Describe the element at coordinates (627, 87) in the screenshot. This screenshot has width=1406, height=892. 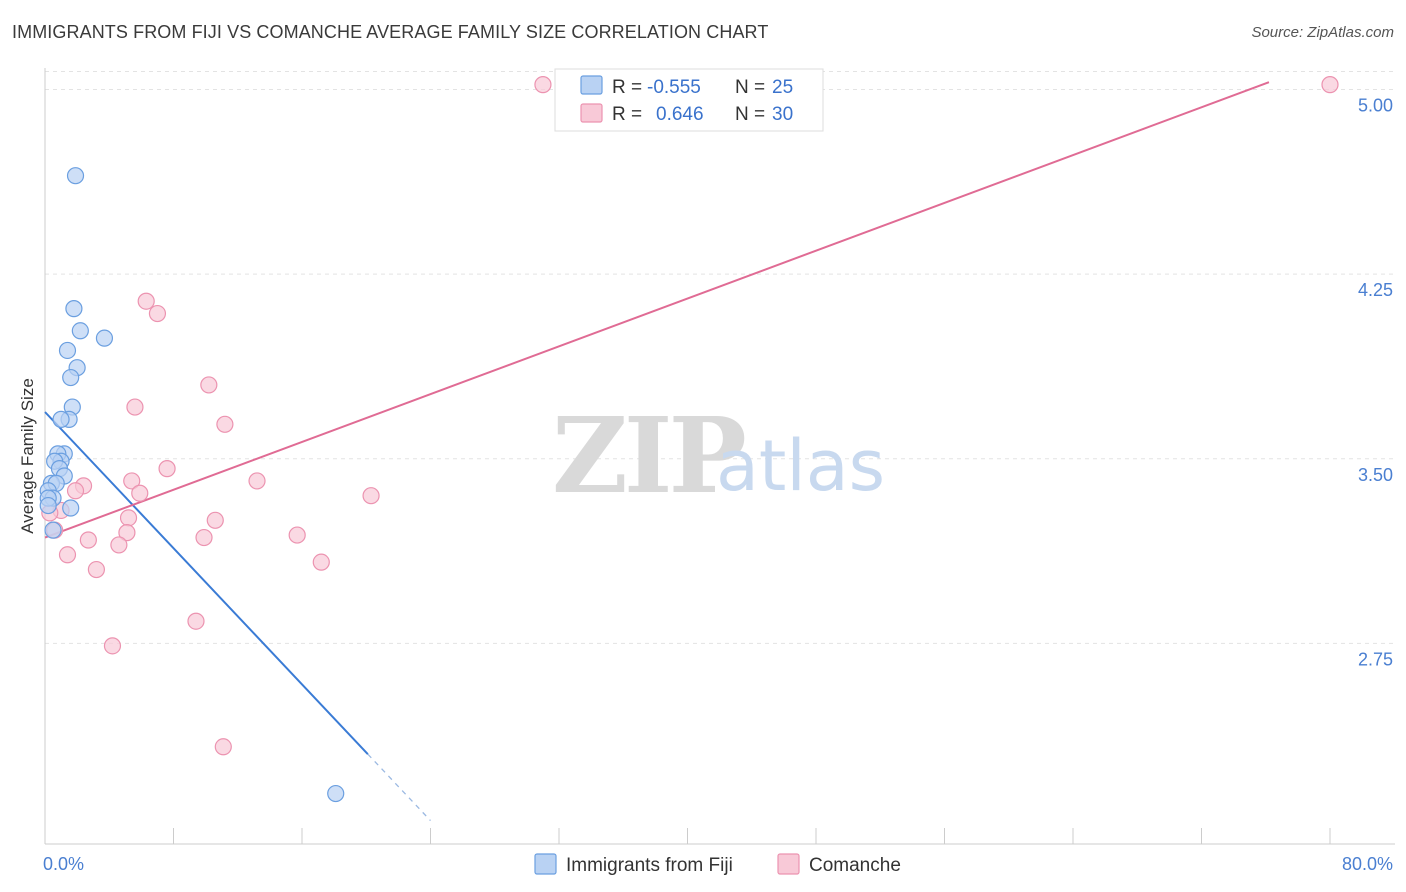
I see `legend-r-label-fiji: R =` at that location.